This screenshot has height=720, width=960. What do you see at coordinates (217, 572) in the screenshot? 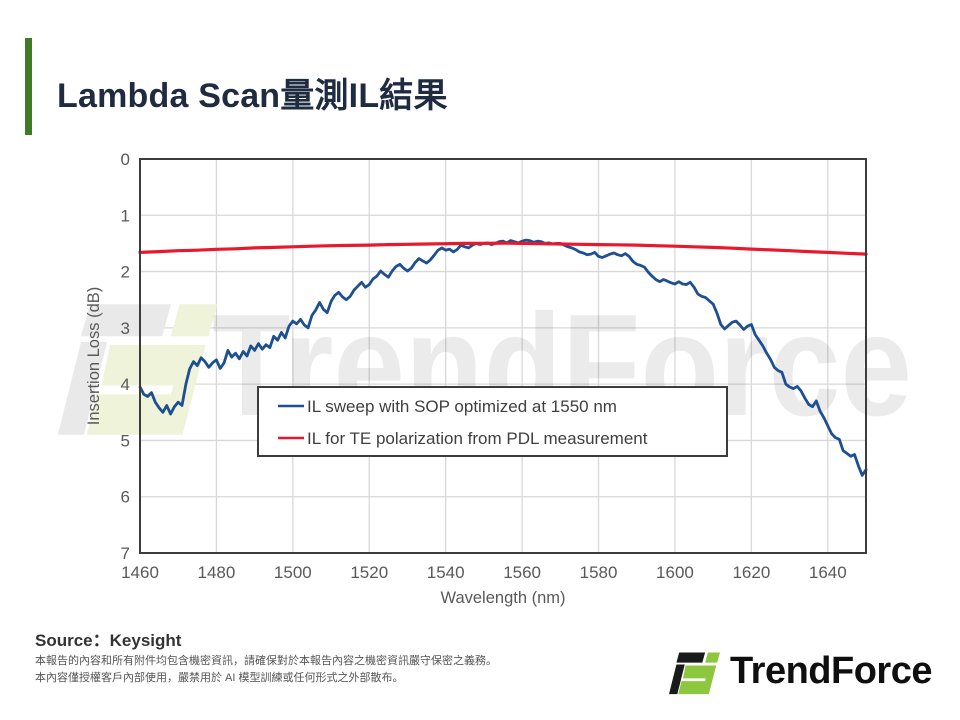
I see `x-tick-label: 1480` at bounding box center [217, 572].